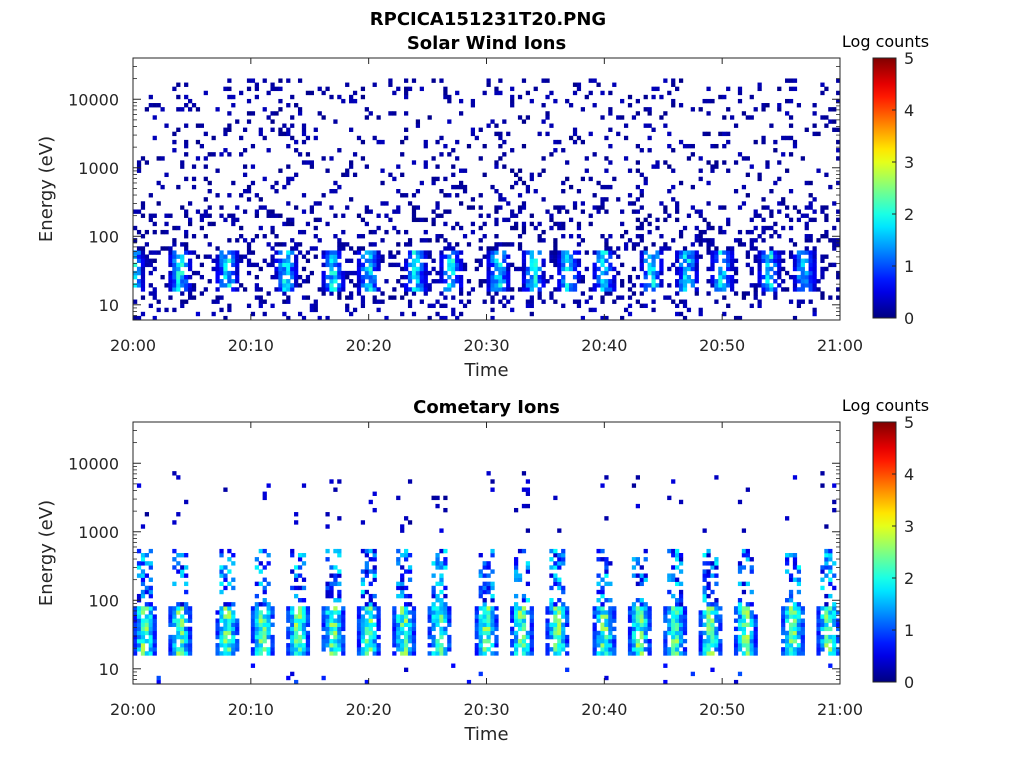 This screenshot has width=1024, height=768. What do you see at coordinates (46, 553) in the screenshot?
I see `y-axis-label: Energy (eV)` at bounding box center [46, 553].